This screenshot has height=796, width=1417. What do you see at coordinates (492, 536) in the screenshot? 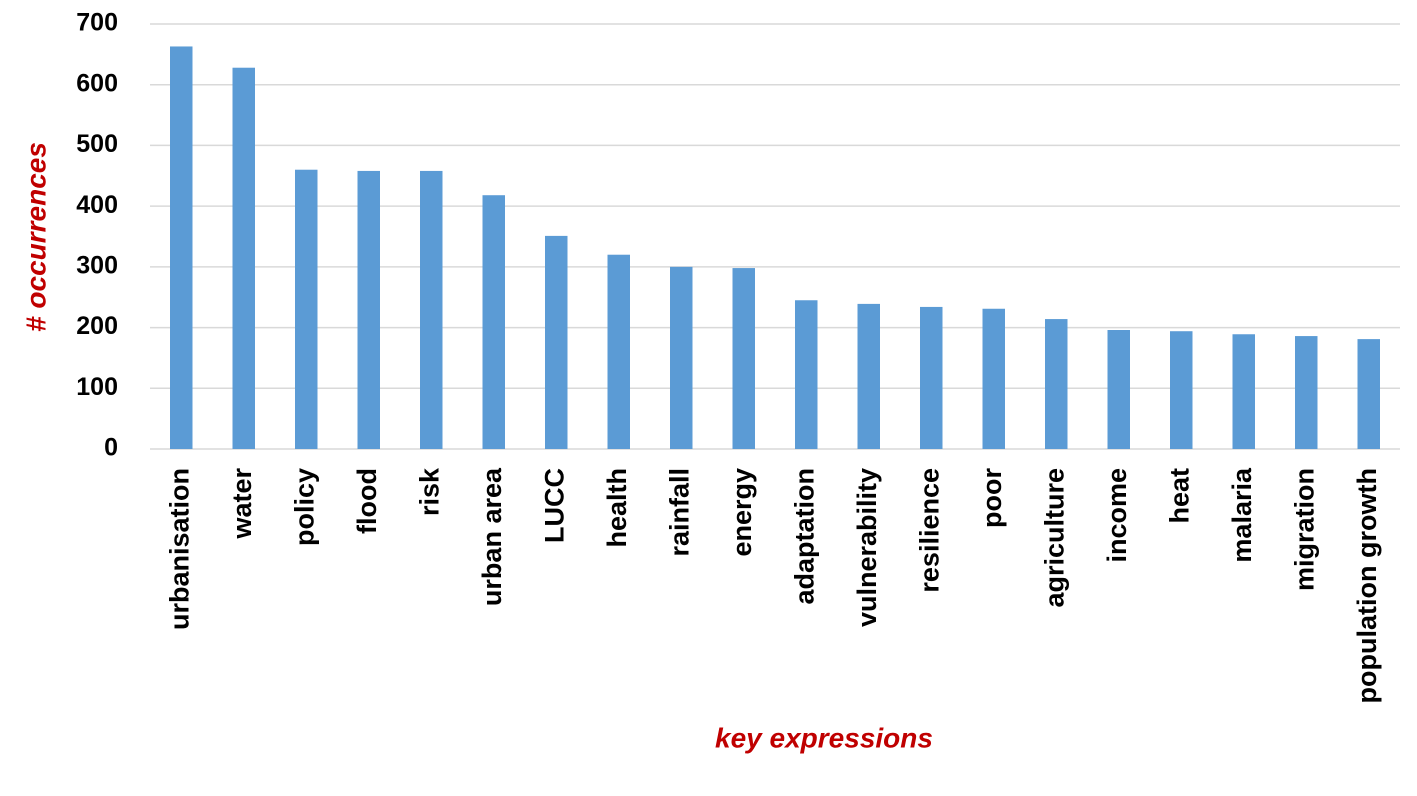
I see `x-tick-label: urban area` at bounding box center [492, 536].